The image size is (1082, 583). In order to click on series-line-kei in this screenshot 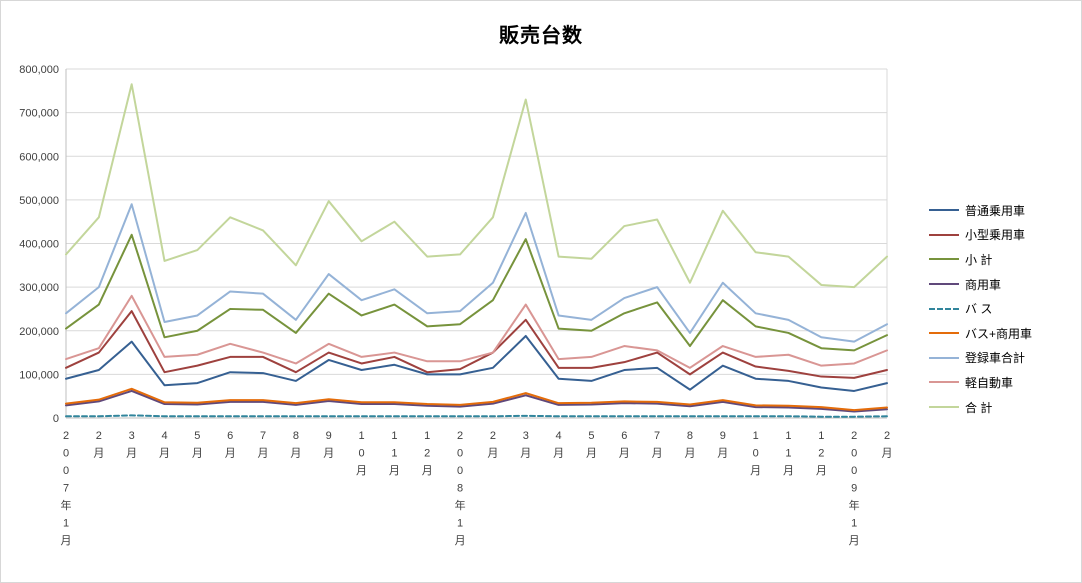, I will do `click(476, 331)`.